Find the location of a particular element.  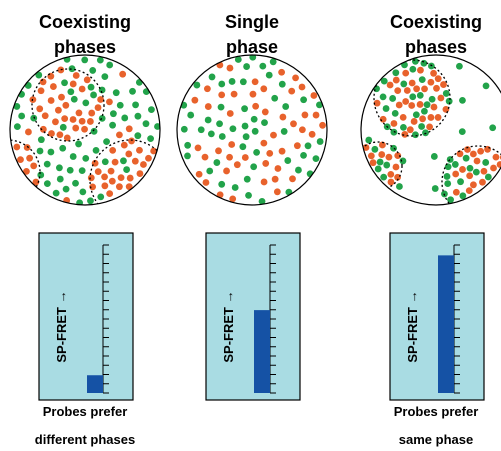

domain-boundary is located at coordinates (471, 175).